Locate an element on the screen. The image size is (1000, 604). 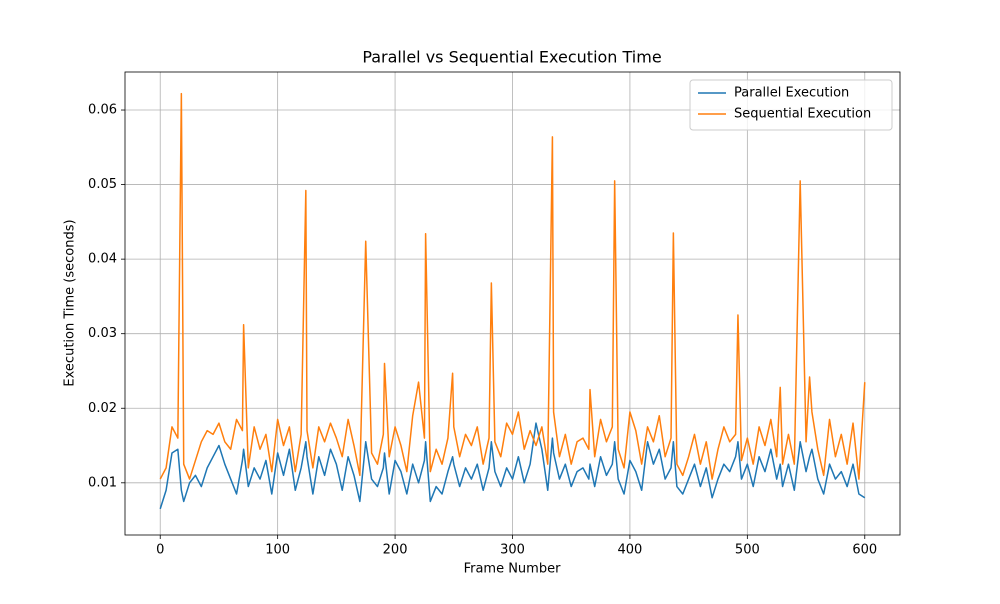
y-tick-label: 0.04 is located at coordinates (102, 259).